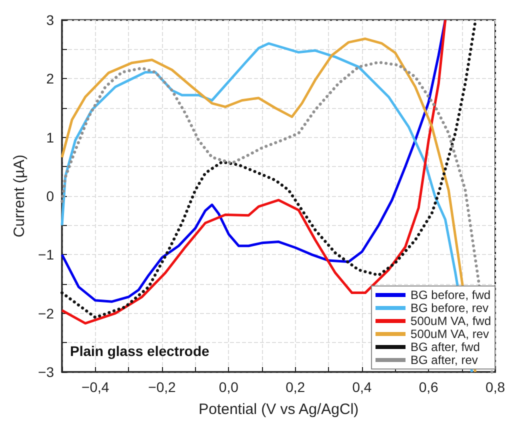  I want to click on legend-label: BG after, fwd, so click(445, 347).